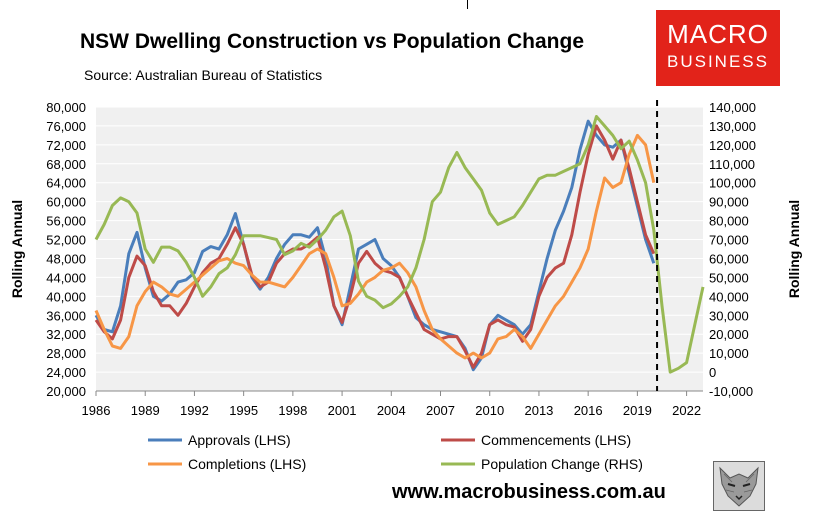 The height and width of the screenshot is (525, 815). I want to click on x-tick-label: 1995, so click(243, 410).